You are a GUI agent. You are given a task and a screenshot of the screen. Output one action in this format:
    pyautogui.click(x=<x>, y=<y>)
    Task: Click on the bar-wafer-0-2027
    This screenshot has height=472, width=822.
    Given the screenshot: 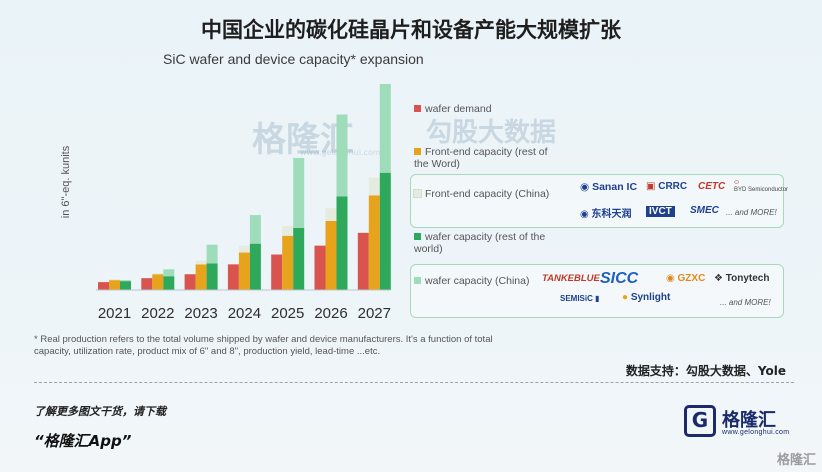 What is the action you would take?
    pyautogui.click(x=385, y=231)
    